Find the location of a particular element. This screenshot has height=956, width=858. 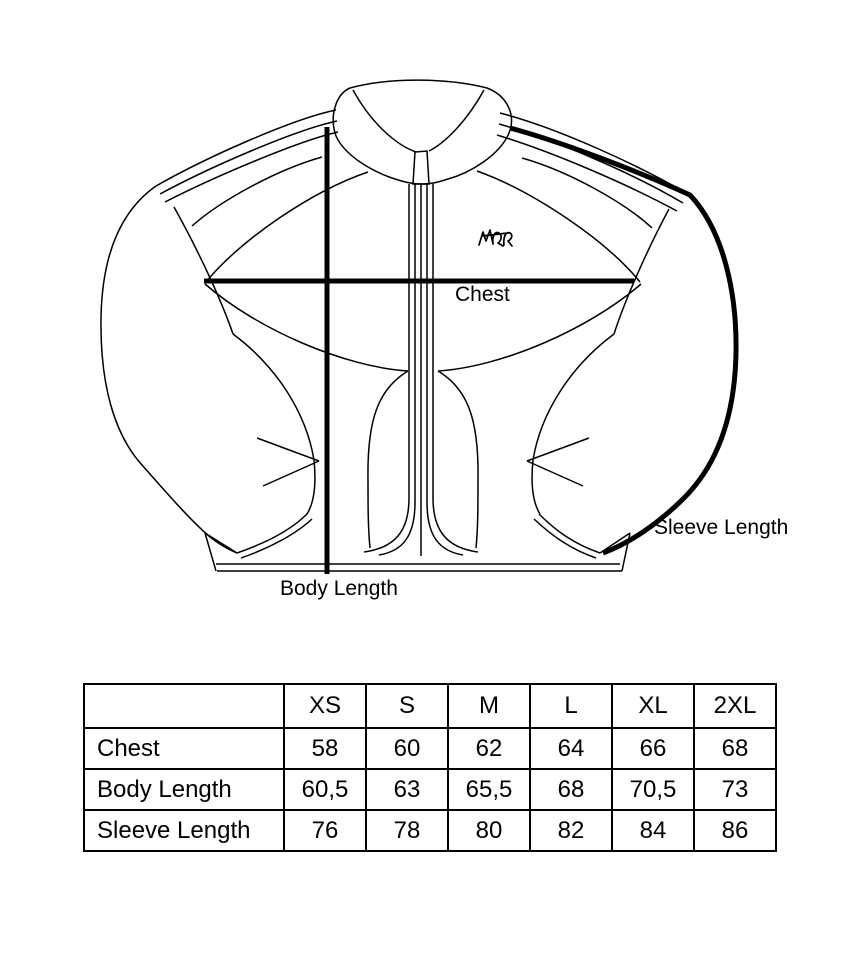

collar-outer is located at coordinates (422, 132).